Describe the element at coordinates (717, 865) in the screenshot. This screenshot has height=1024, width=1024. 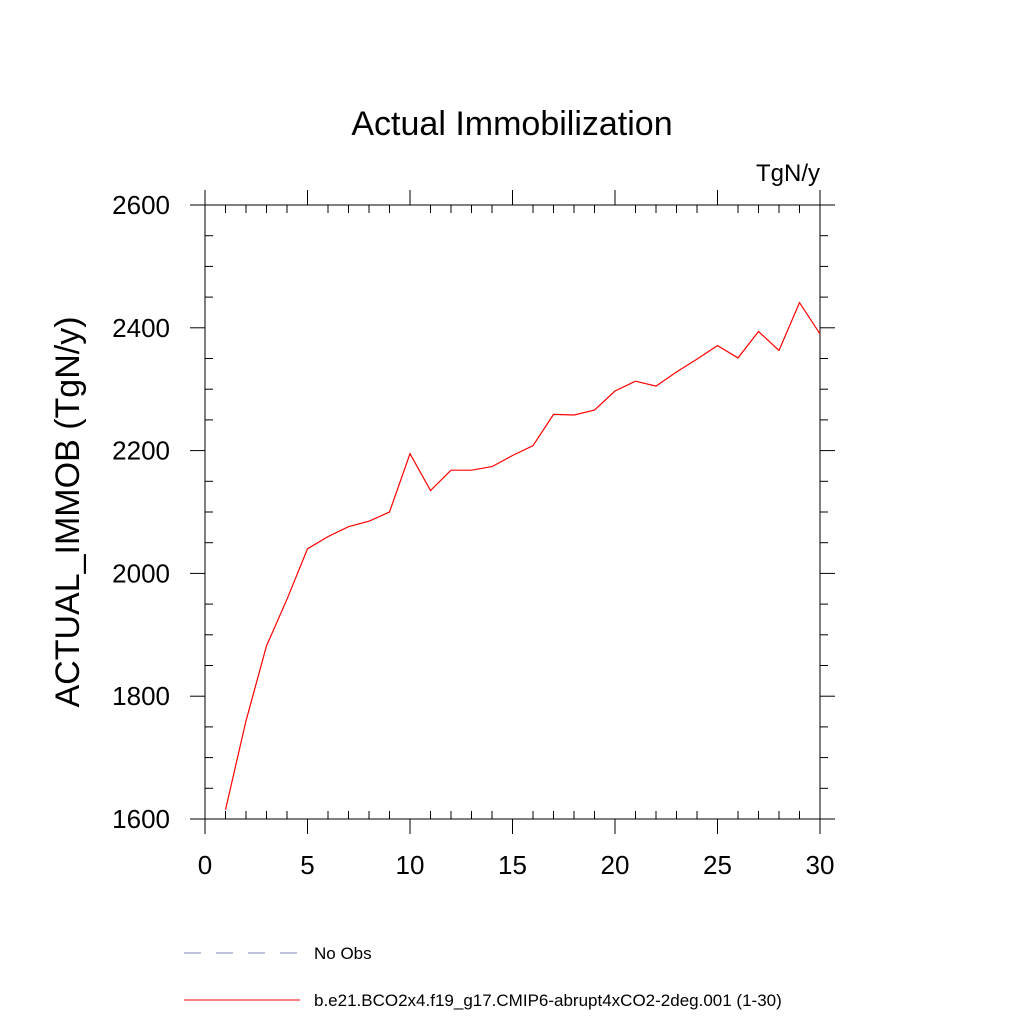
I see `x-tick-label: 25` at that location.